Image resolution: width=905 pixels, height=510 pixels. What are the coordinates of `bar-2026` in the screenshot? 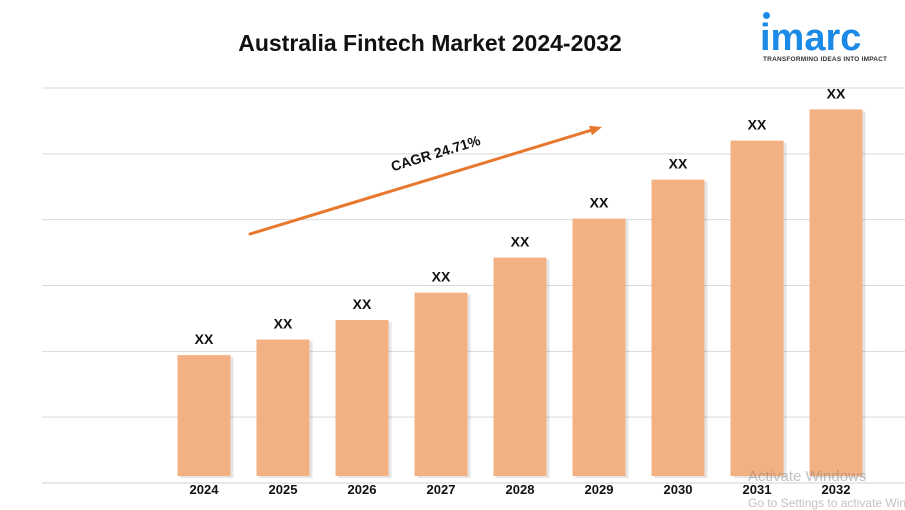 It's located at (362, 398).